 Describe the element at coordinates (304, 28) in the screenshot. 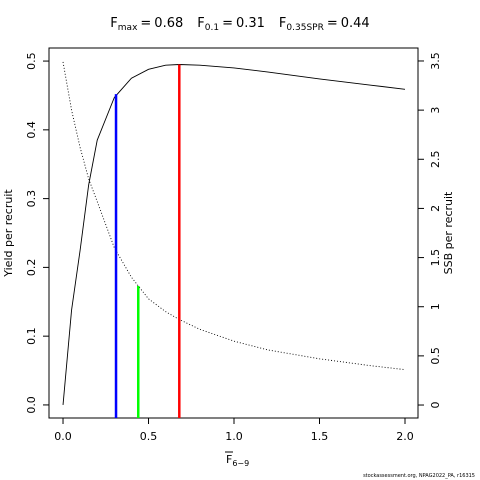

I see `title-subscript: 0.35SPR` at that location.